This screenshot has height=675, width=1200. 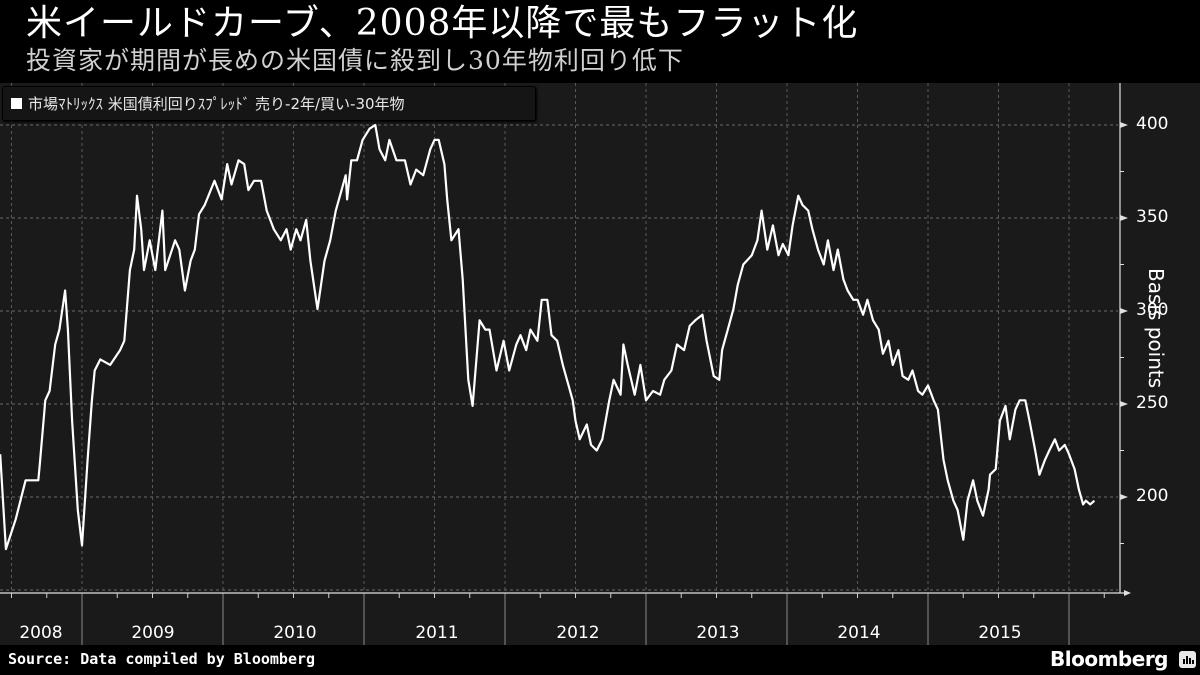 I want to click on source-note: Source: Data compiled by Bloomberg, so click(x=162, y=659).